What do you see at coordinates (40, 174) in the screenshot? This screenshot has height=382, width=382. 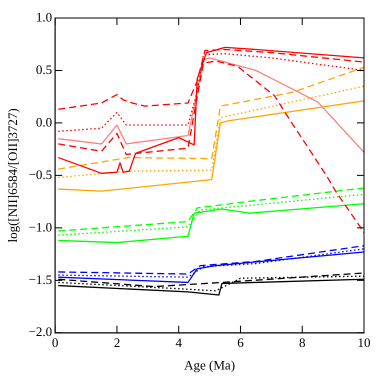 I see `y-tick-label: −0.5` at bounding box center [40, 174].